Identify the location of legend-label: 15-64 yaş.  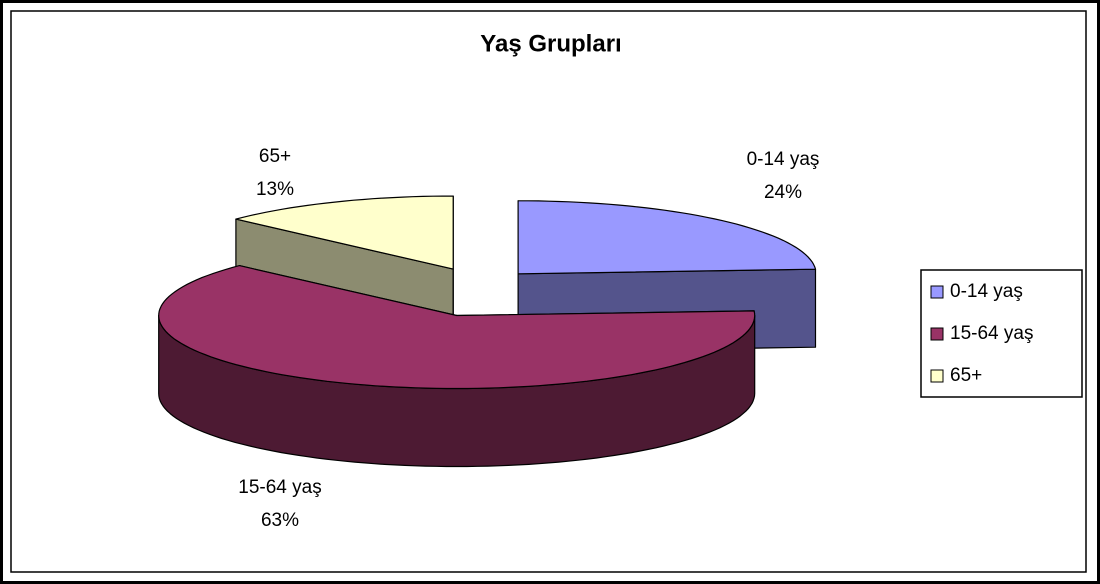
(991, 333).